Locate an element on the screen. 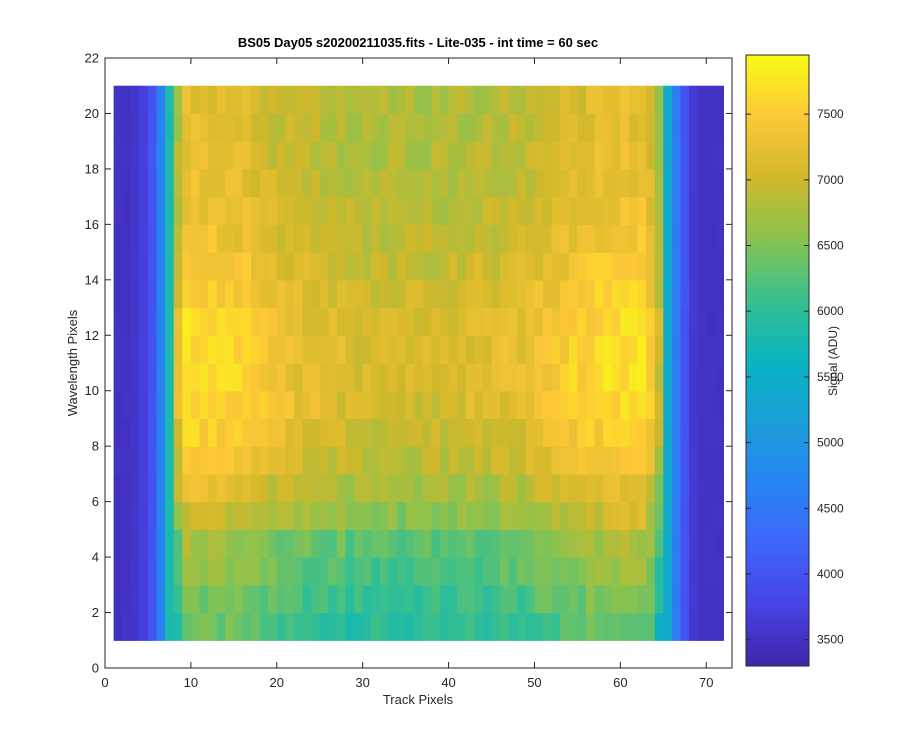  colorbar-tick-label: 3500 is located at coordinates (830, 640).